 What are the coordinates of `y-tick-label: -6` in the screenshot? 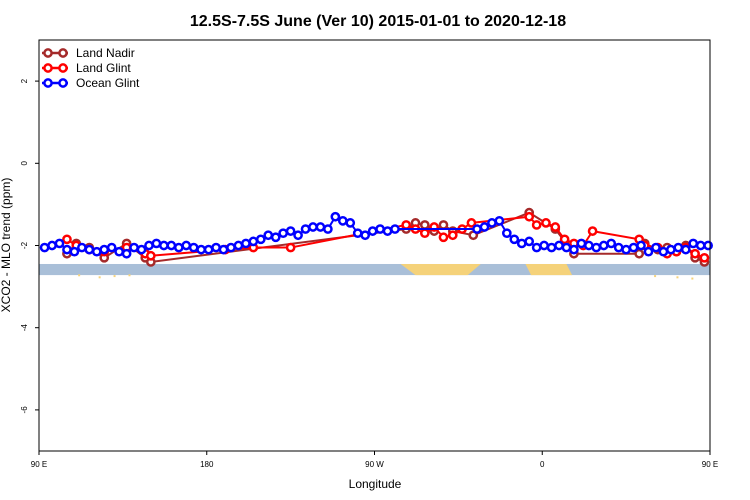 It's located at (24, 410).